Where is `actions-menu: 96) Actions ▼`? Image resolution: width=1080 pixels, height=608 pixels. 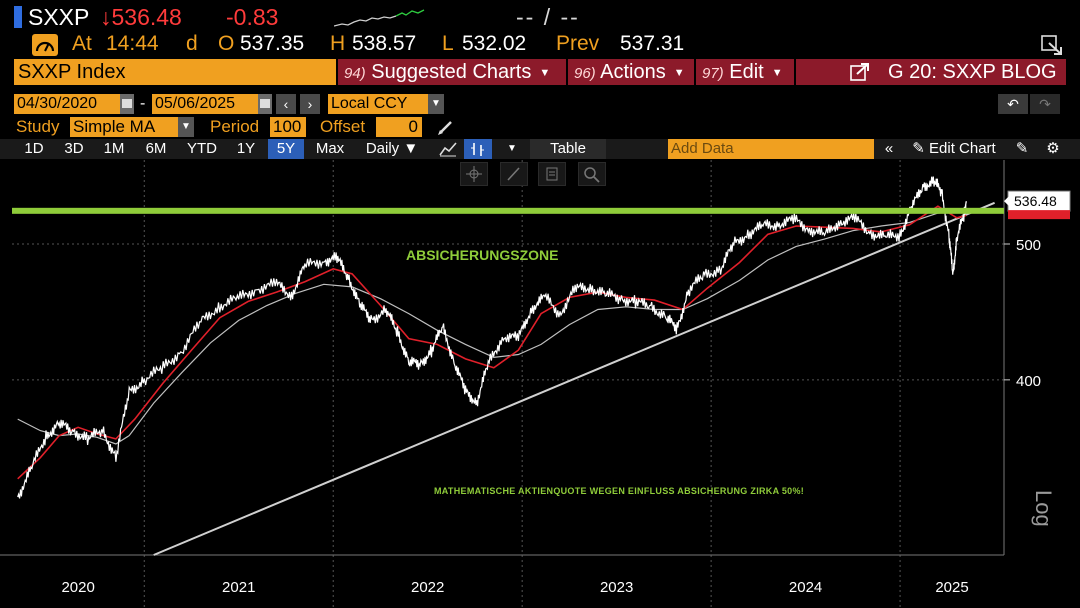
actions-menu: 96) Actions ▼ is located at coordinates (631, 72).